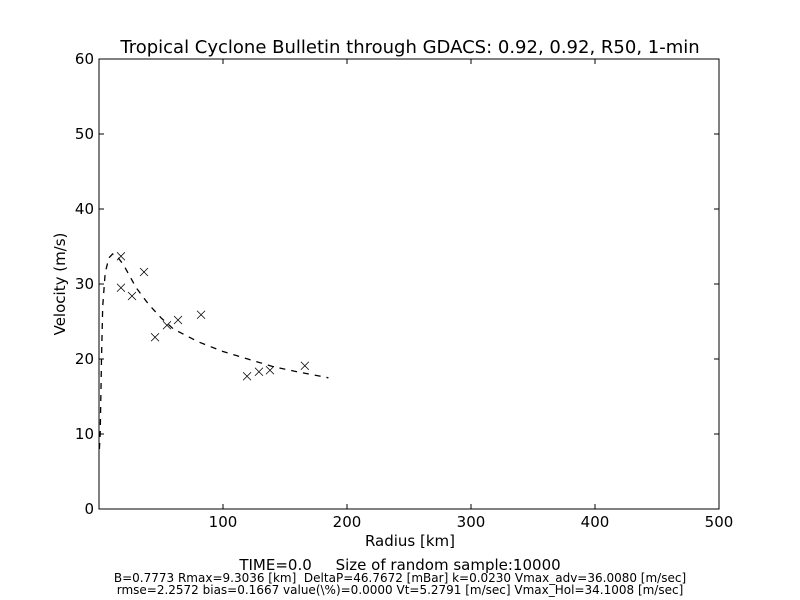  What do you see at coordinates (84, 134) in the screenshot?
I see `y-tick-label: 50` at bounding box center [84, 134].